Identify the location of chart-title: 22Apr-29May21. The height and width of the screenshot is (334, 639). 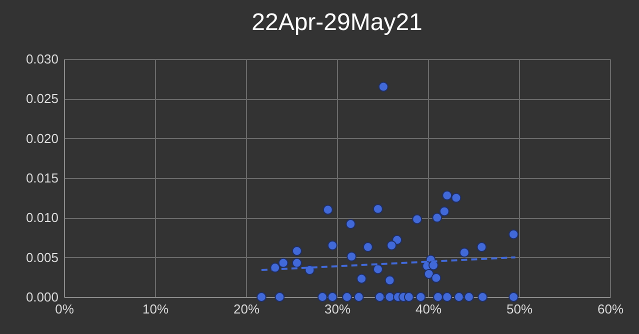
(337, 22).